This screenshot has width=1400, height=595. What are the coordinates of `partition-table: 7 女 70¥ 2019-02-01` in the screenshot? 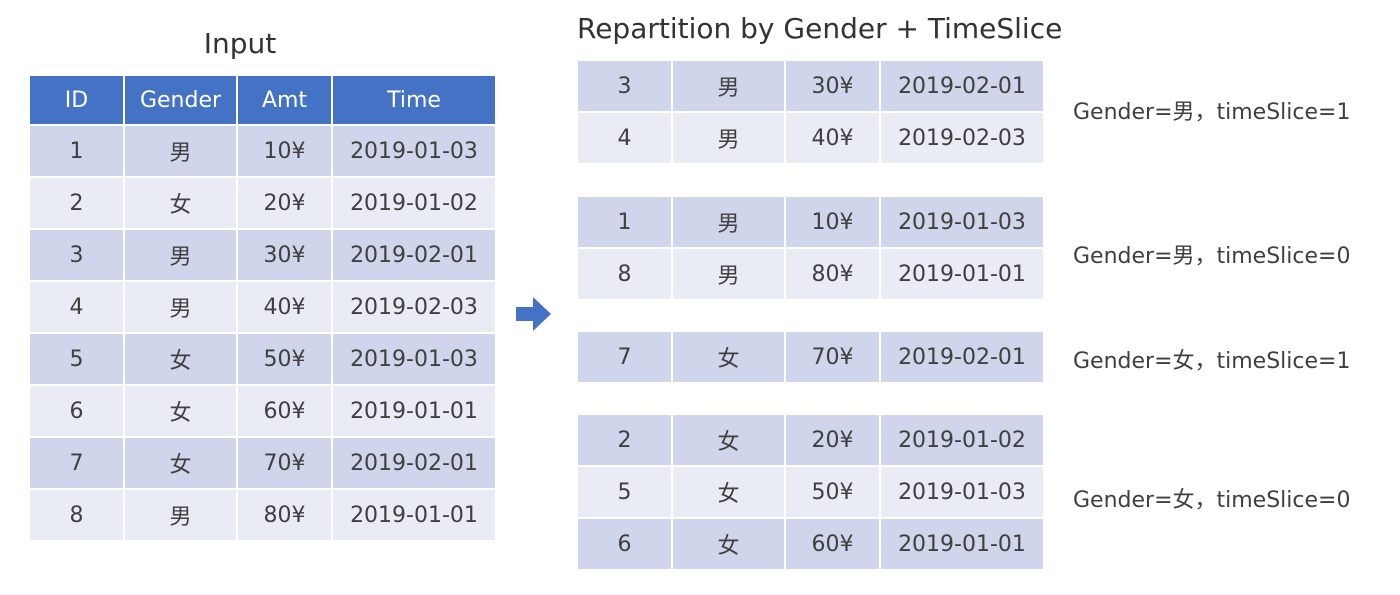 It's located at (810, 357).